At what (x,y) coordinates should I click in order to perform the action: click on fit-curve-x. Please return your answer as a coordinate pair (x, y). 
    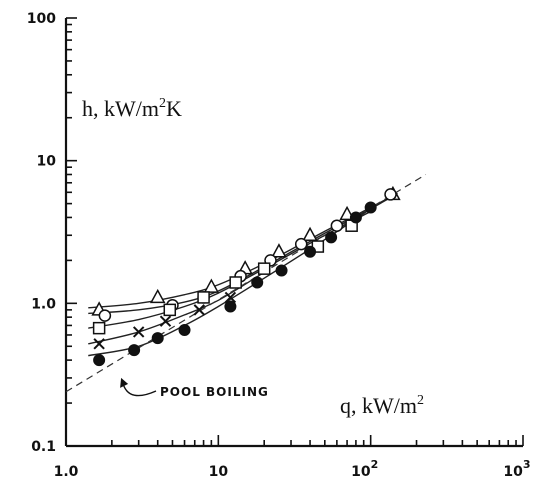
    Looking at the image, I should click on (176, 308).